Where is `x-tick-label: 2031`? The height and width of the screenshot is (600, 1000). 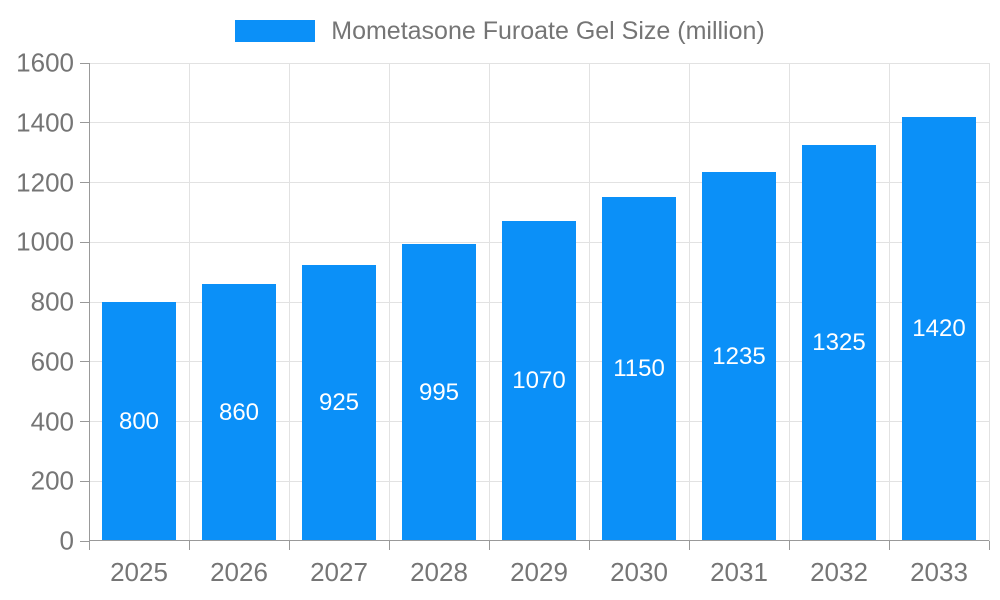
x-tick-label: 2031 is located at coordinates (739, 572).